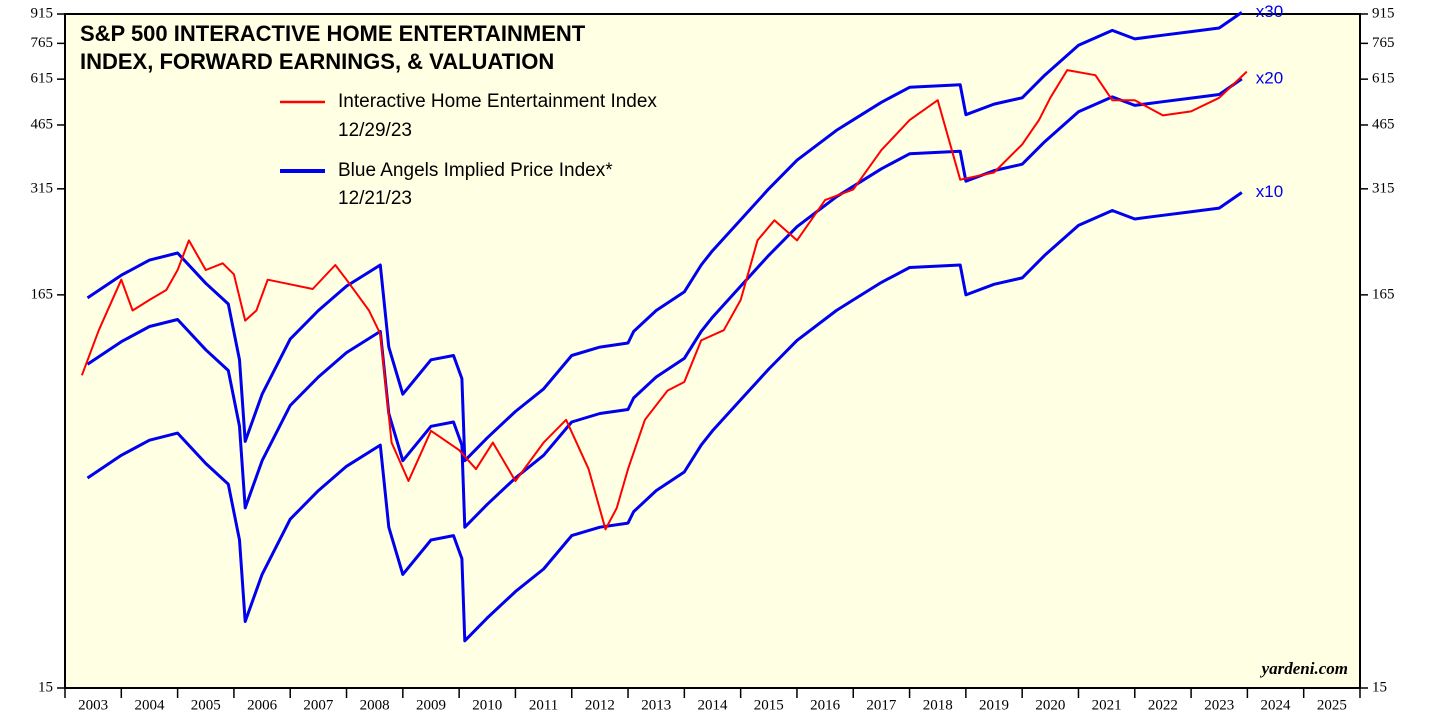 This screenshot has height=719, width=1429. Describe the element at coordinates (42, 43) in the screenshot. I see `y-tick-label: 765` at that location.